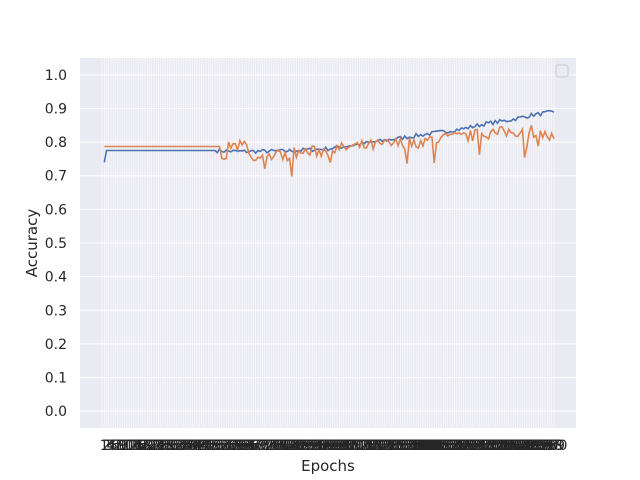 The image size is (640, 480). I want to click on x-tick-label: 122, so click(377, 446).